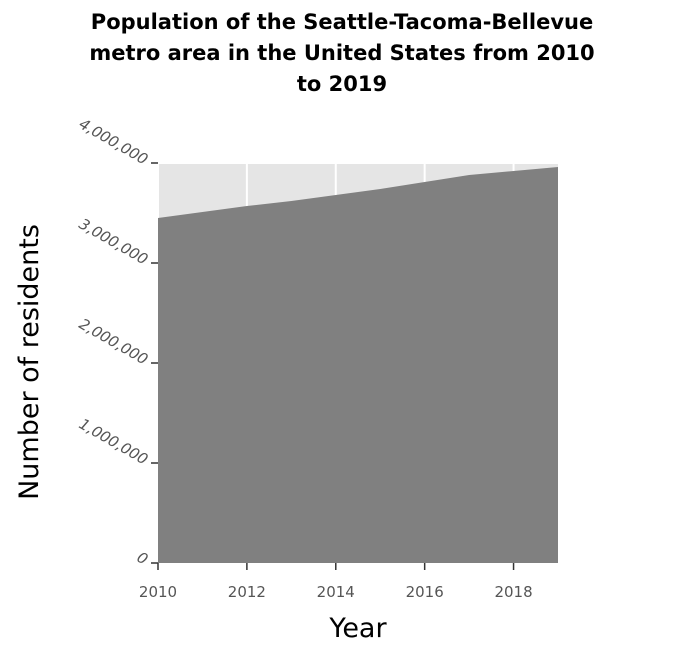  What do you see at coordinates (247, 592) in the screenshot?
I see `x-tick-label: 2012` at bounding box center [247, 592].